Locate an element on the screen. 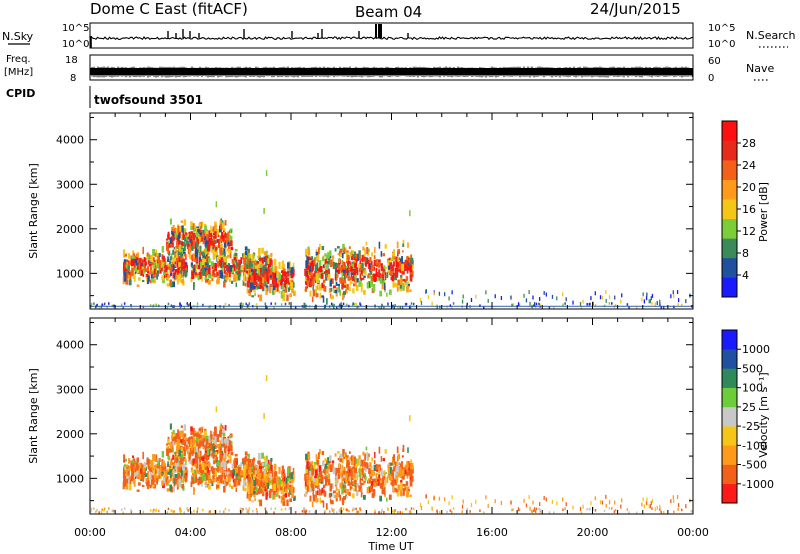  velocity-isolated-echo is located at coordinates (266, 378).